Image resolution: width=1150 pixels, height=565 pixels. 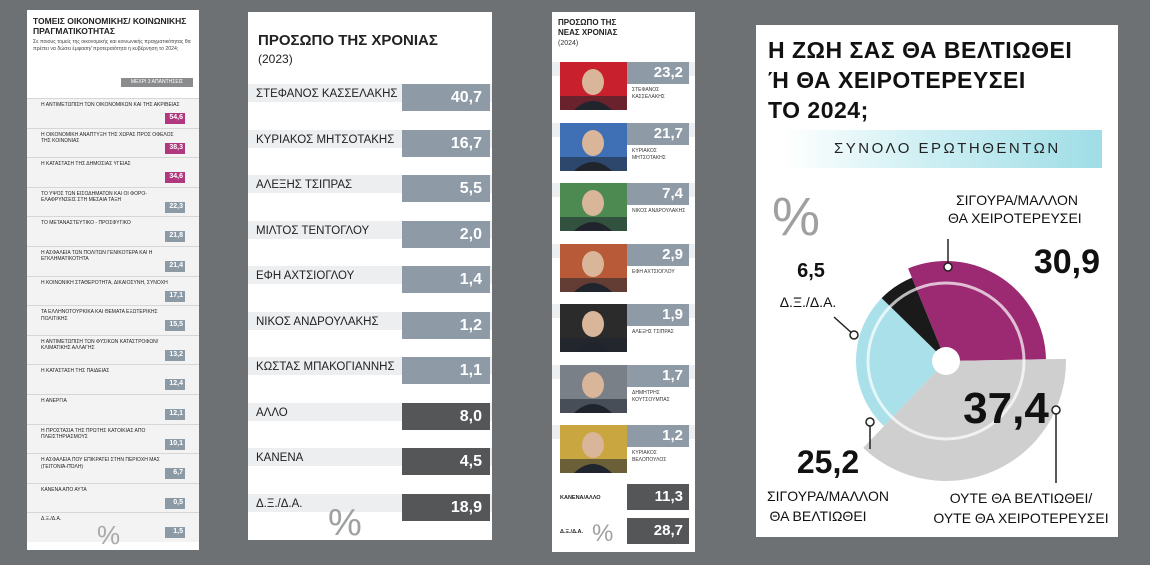 What do you see at coordinates (1020, 518) in the screenshot?
I see `slice-label: ΟΥΤΕ ΘΑ ΧΕΙΡΟΤΕΡΕΥΣΕΙ` at bounding box center [1020, 518].